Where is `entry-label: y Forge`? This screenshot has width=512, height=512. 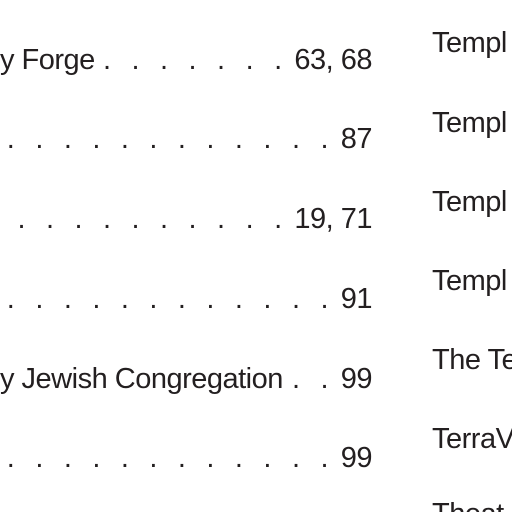
entry-label: y Forge is located at coordinates (47, 60).